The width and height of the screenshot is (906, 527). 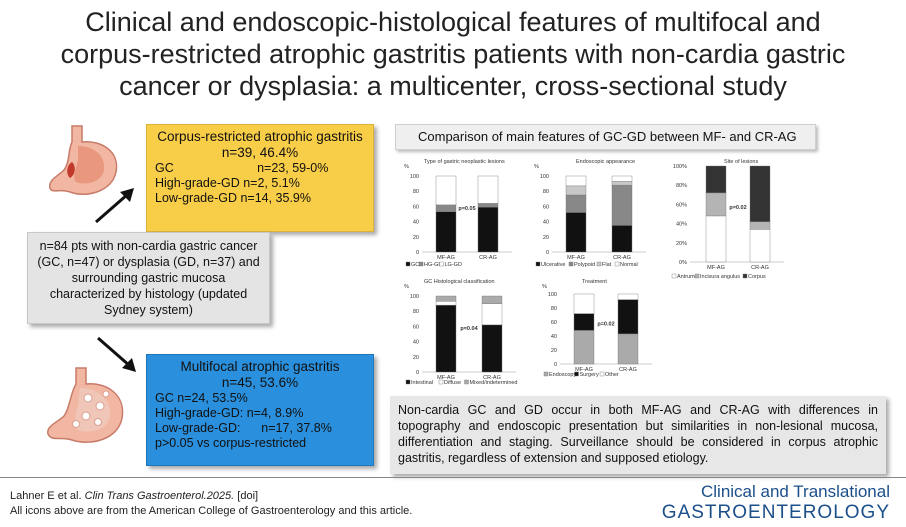 I want to click on chart3-ytick: 20, so click(x=416, y=358).